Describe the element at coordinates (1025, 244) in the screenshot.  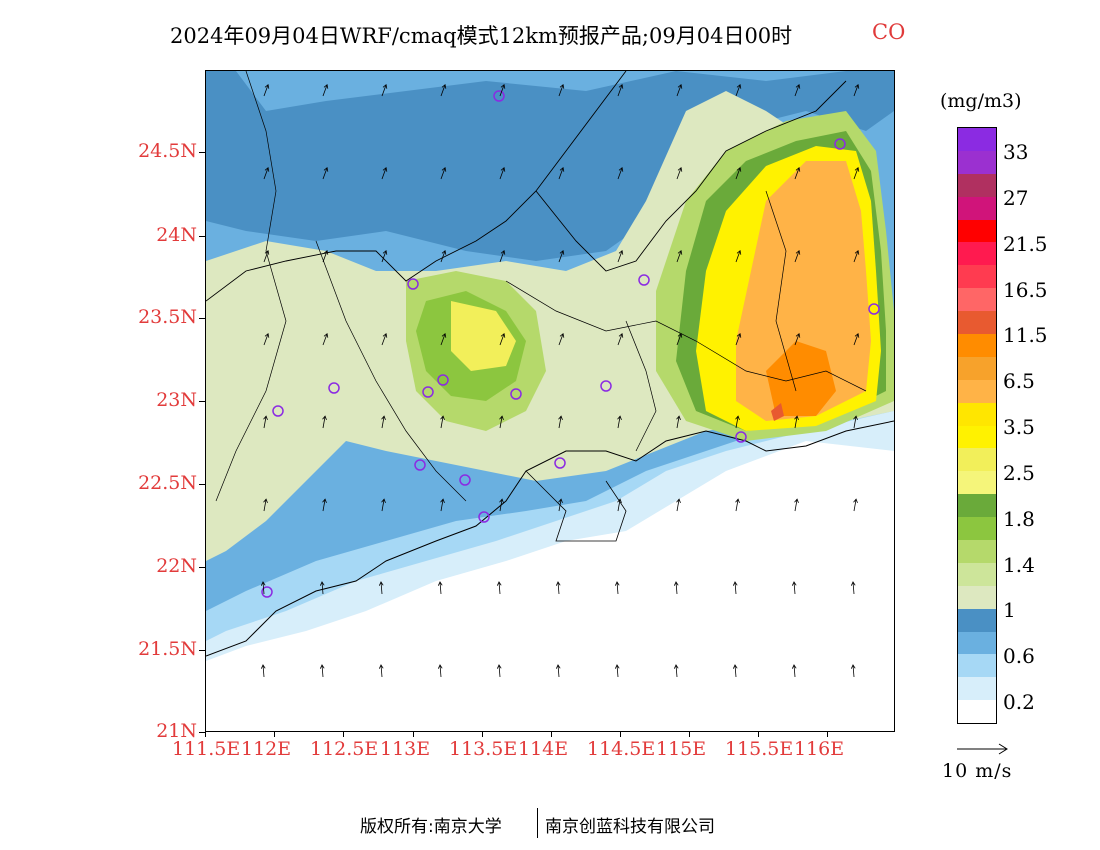
I see `legend-label: 21.5` at that location.